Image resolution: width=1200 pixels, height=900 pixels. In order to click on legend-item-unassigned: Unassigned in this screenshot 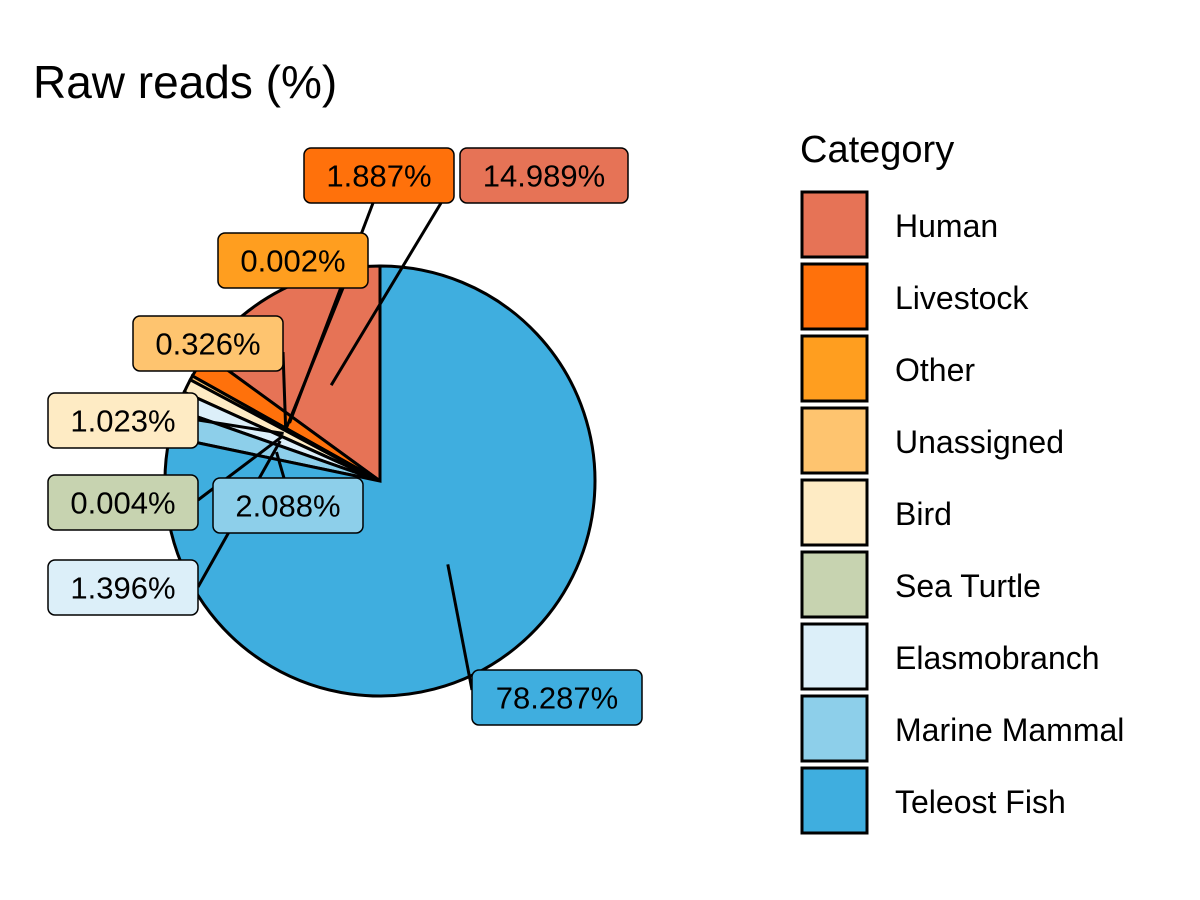, I will do `click(932, 440)`.